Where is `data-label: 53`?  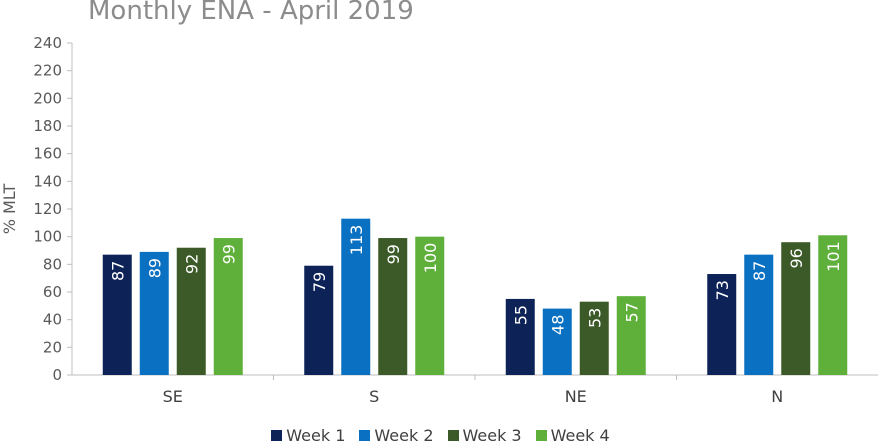
data-label: 53 is located at coordinates (594, 318).